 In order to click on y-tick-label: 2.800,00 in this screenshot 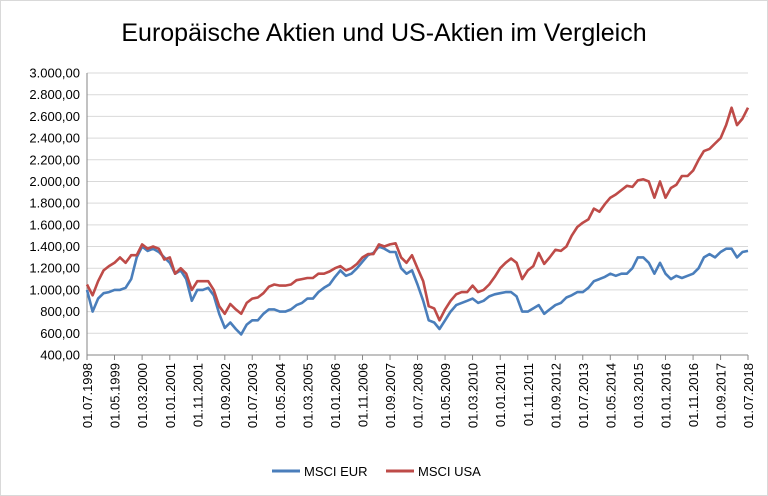, I will do `click(54, 94)`.